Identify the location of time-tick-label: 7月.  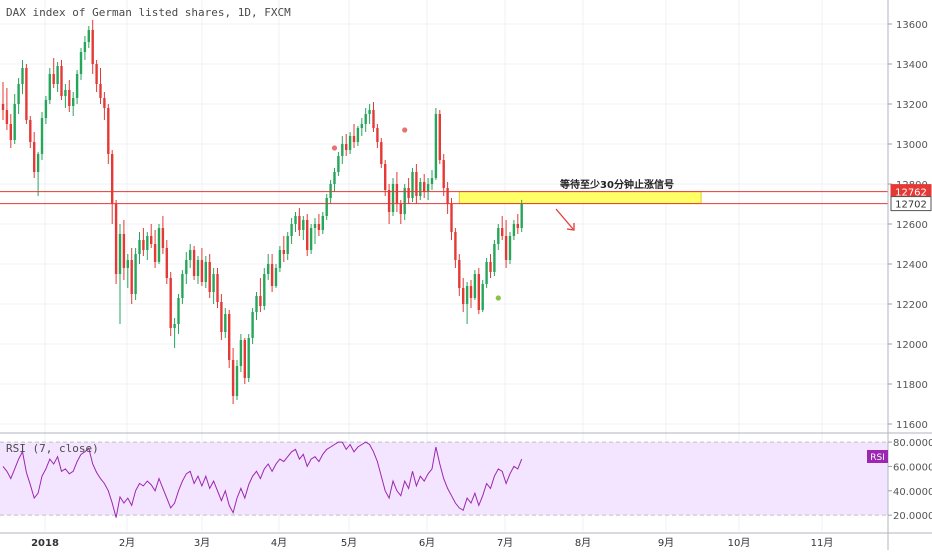
(505, 543).